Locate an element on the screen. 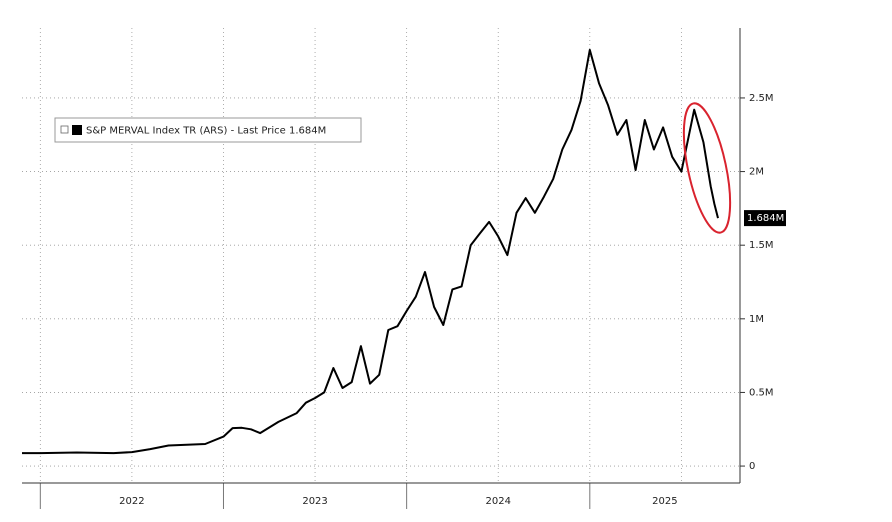 The height and width of the screenshot is (522, 892). x-tick-label: 2022 is located at coordinates (131, 501).